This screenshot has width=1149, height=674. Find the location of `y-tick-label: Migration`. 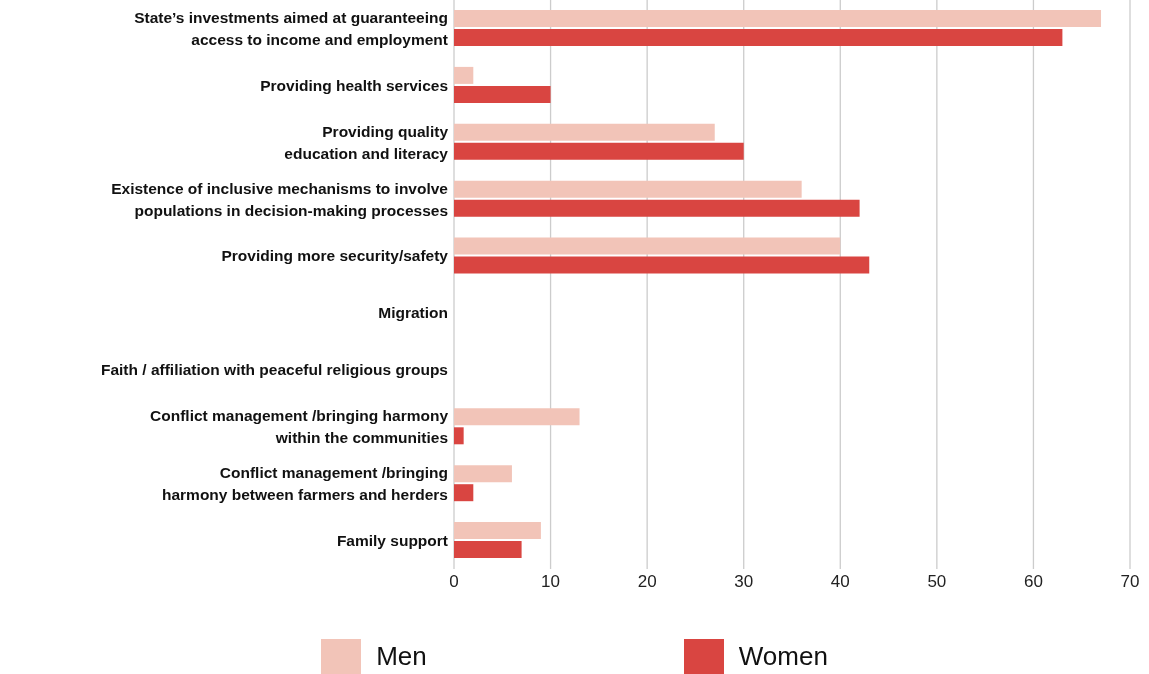

y-tick-label: Migration is located at coordinates (413, 313).